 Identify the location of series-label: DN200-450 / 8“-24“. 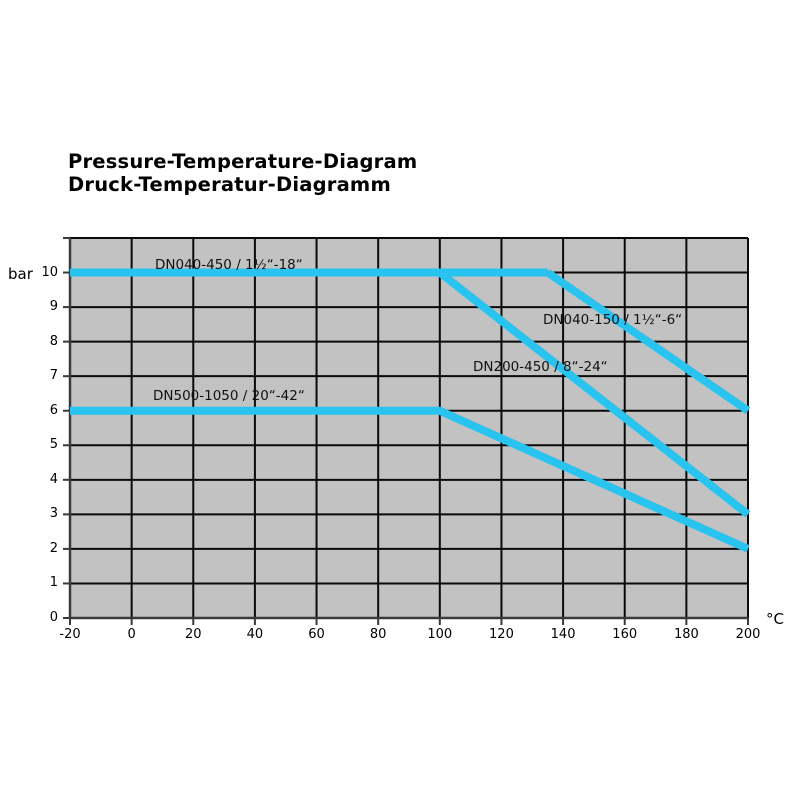
(540, 367).